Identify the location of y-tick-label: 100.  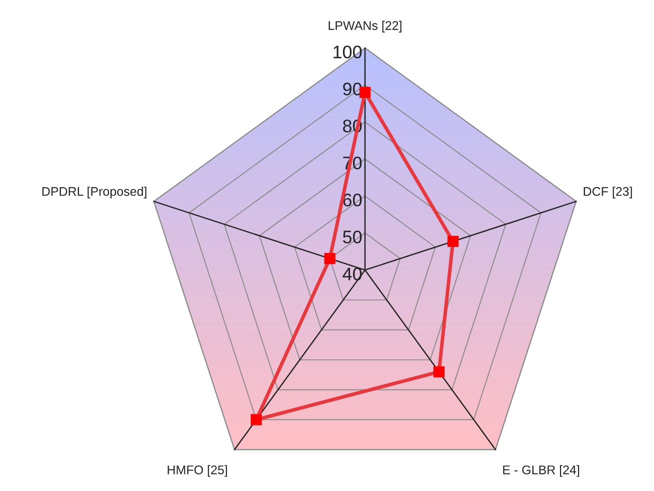
(348, 52).